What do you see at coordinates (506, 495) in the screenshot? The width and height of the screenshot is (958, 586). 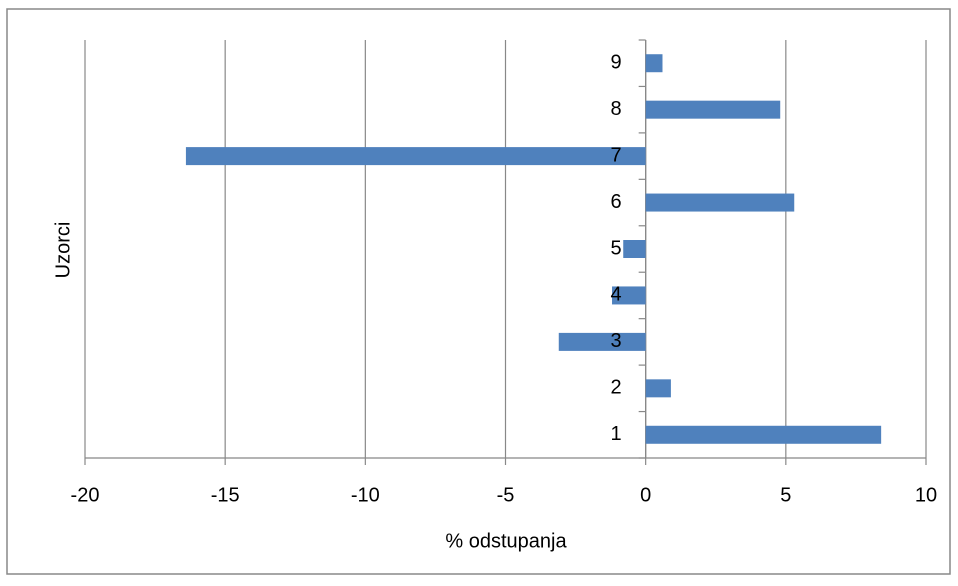 I see `x-tick-label: -5` at bounding box center [506, 495].